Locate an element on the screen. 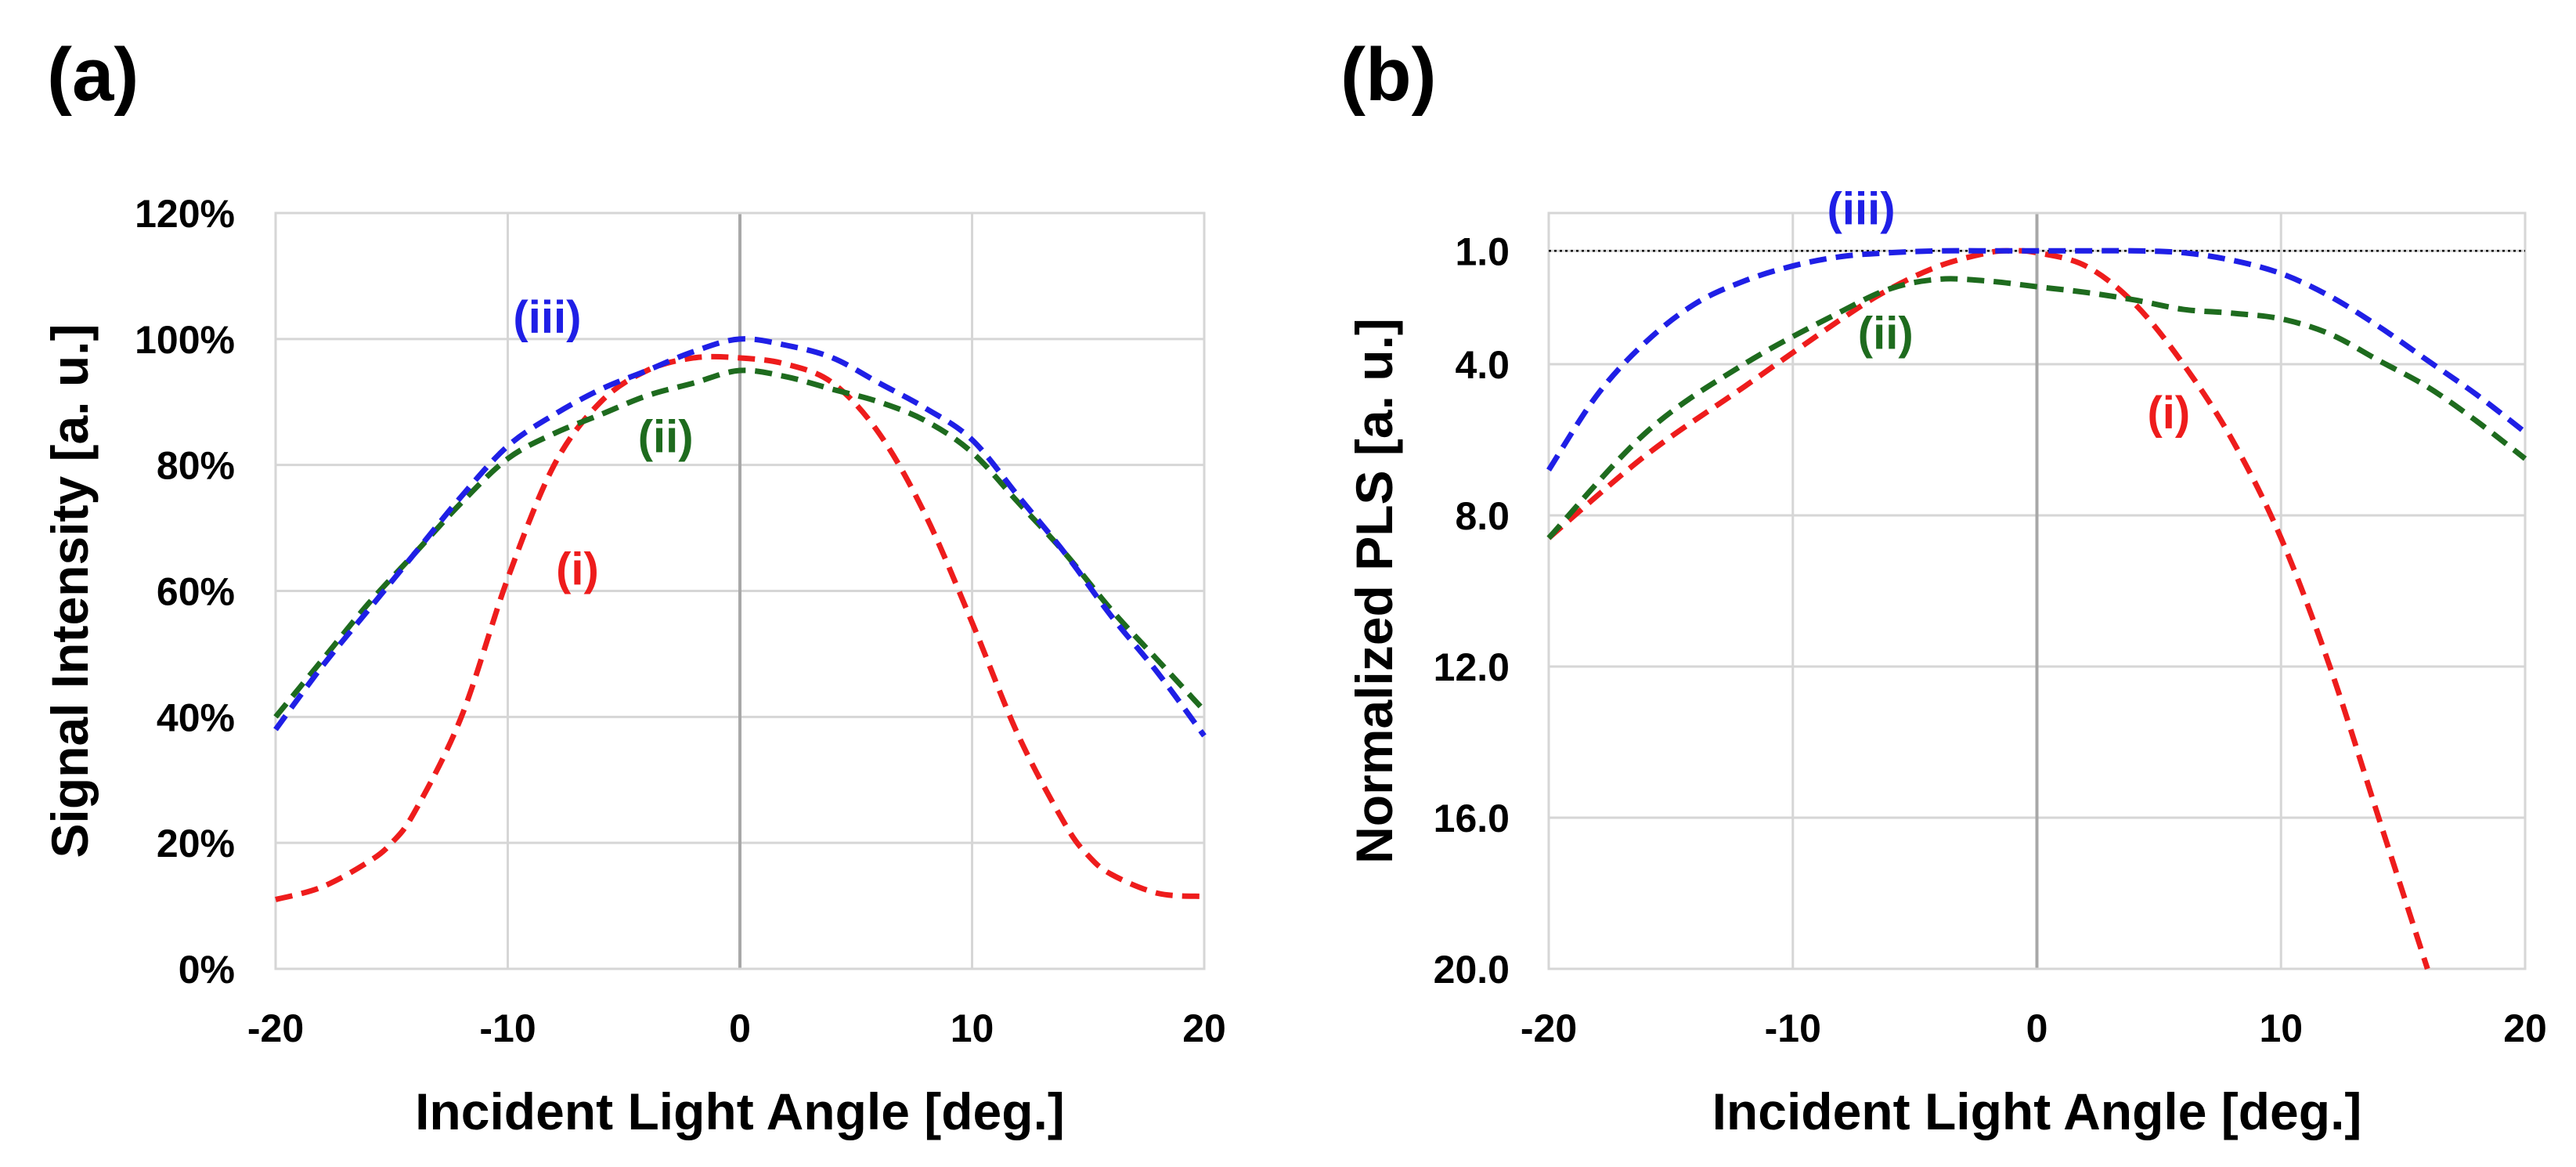 The width and height of the screenshot is (2576, 1167). series-line-ii is located at coordinates (2036, 408).